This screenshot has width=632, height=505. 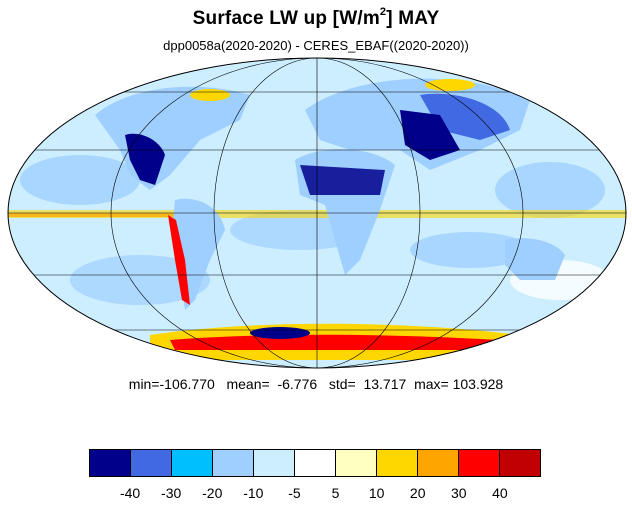 What do you see at coordinates (417, 493) in the screenshot?
I see `colorbar-tick-label: 20` at bounding box center [417, 493].